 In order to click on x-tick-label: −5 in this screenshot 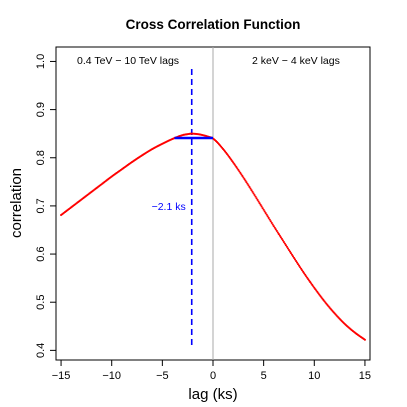, I will do `click(162, 376)`.